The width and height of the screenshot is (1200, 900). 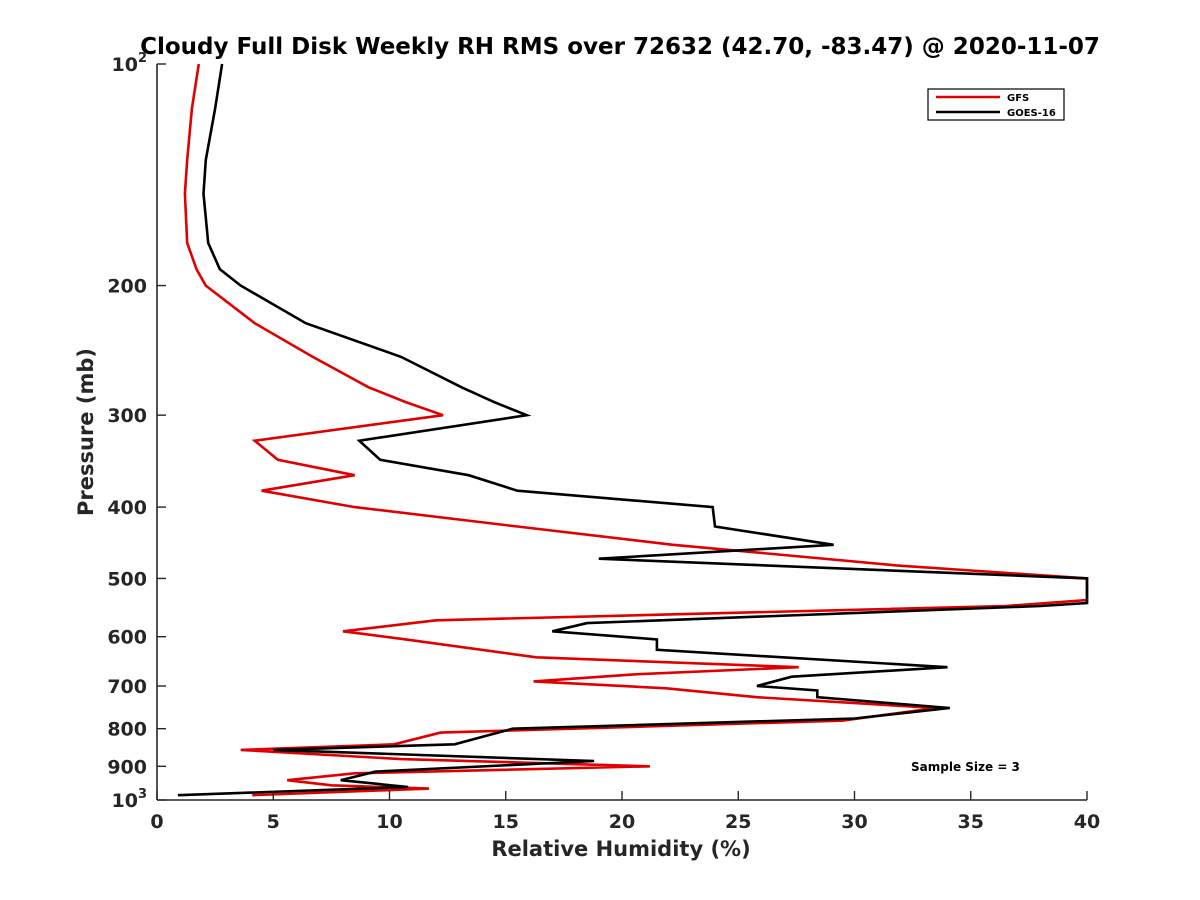 What do you see at coordinates (1087, 822) in the screenshot?
I see `x-tick-label: 40` at bounding box center [1087, 822].